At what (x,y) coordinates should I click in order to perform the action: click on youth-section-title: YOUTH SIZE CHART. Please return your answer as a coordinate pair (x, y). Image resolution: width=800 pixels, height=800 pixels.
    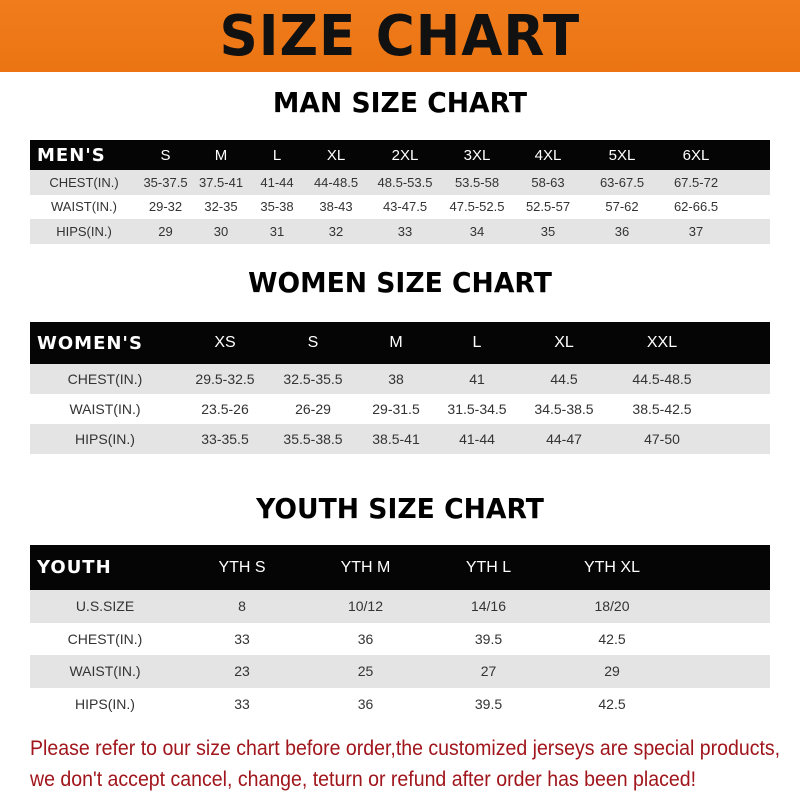
    Looking at the image, I should click on (400, 508).